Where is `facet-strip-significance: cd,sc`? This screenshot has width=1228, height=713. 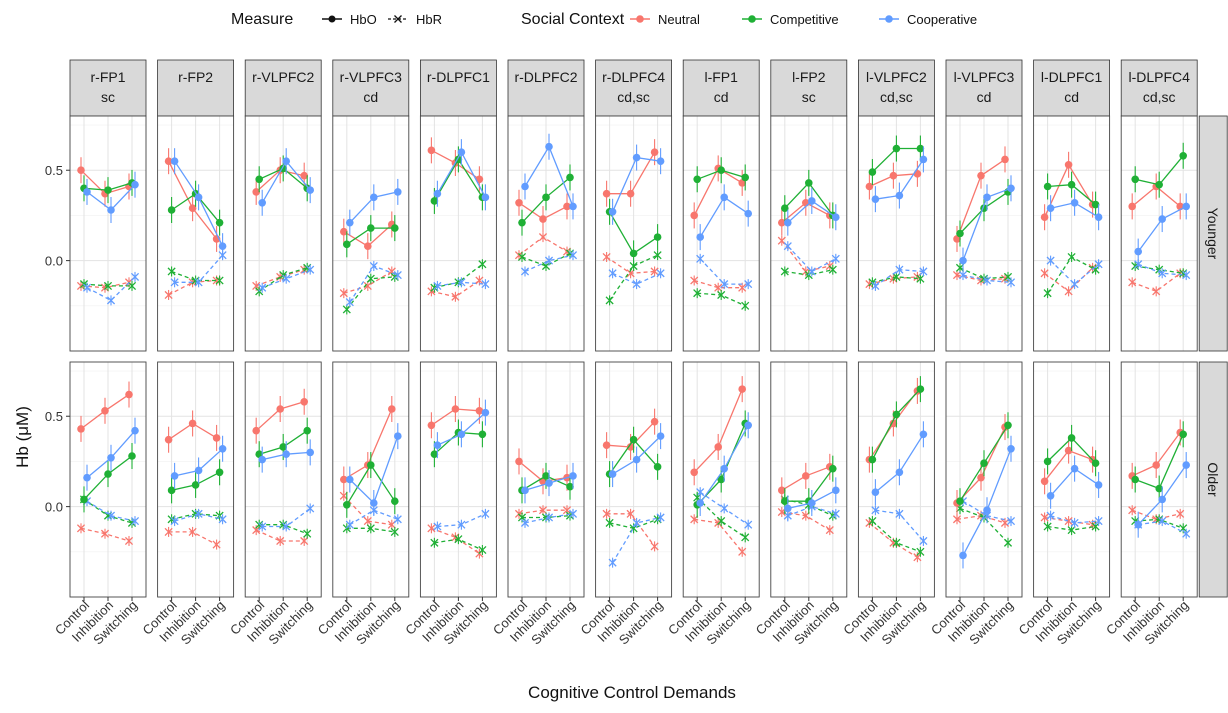
facet-strip-significance: cd,sc is located at coordinates (1159, 97).